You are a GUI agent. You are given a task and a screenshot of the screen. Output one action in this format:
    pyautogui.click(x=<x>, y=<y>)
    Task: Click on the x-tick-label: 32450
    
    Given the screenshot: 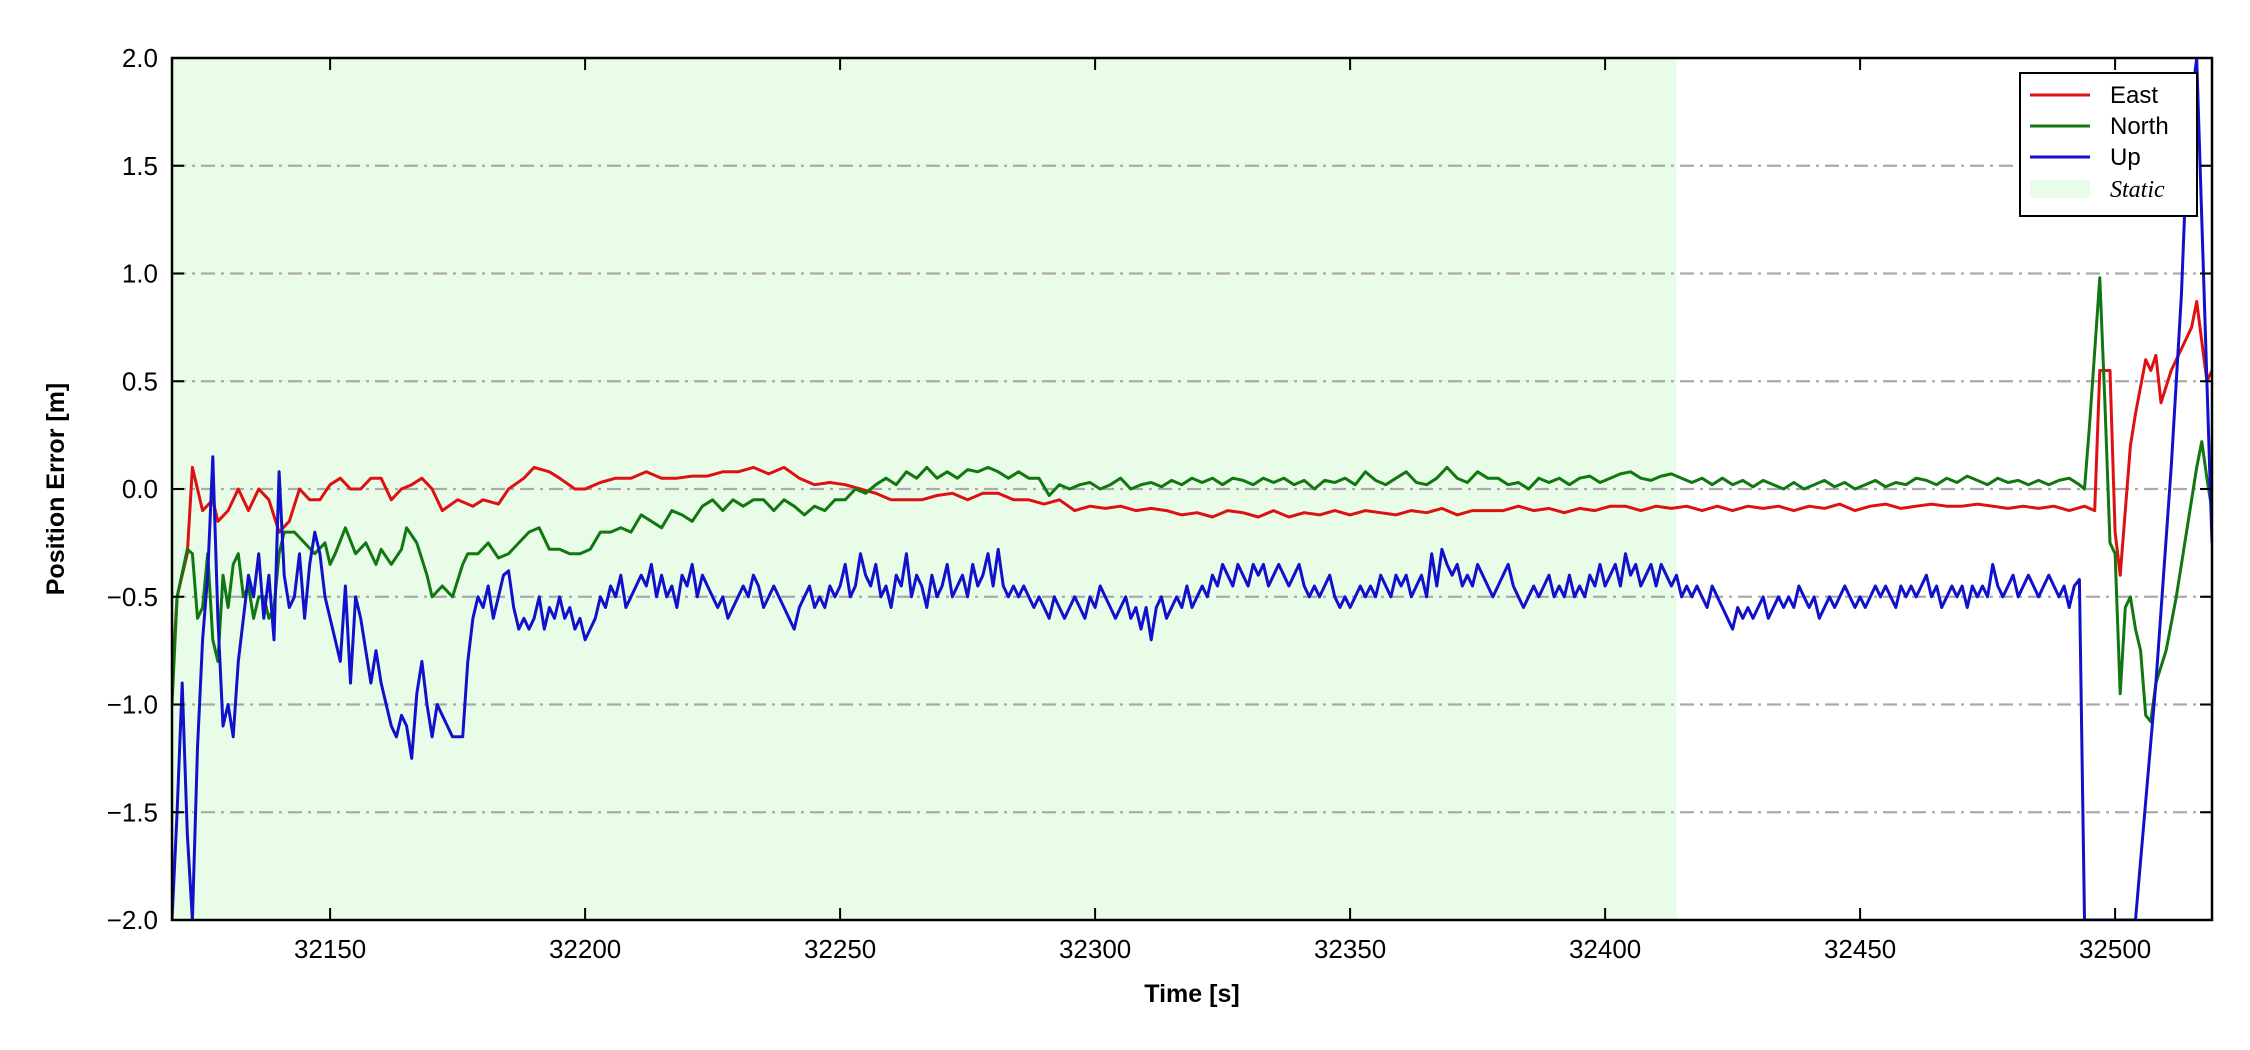 What is the action you would take?
    pyautogui.click(x=1860, y=949)
    